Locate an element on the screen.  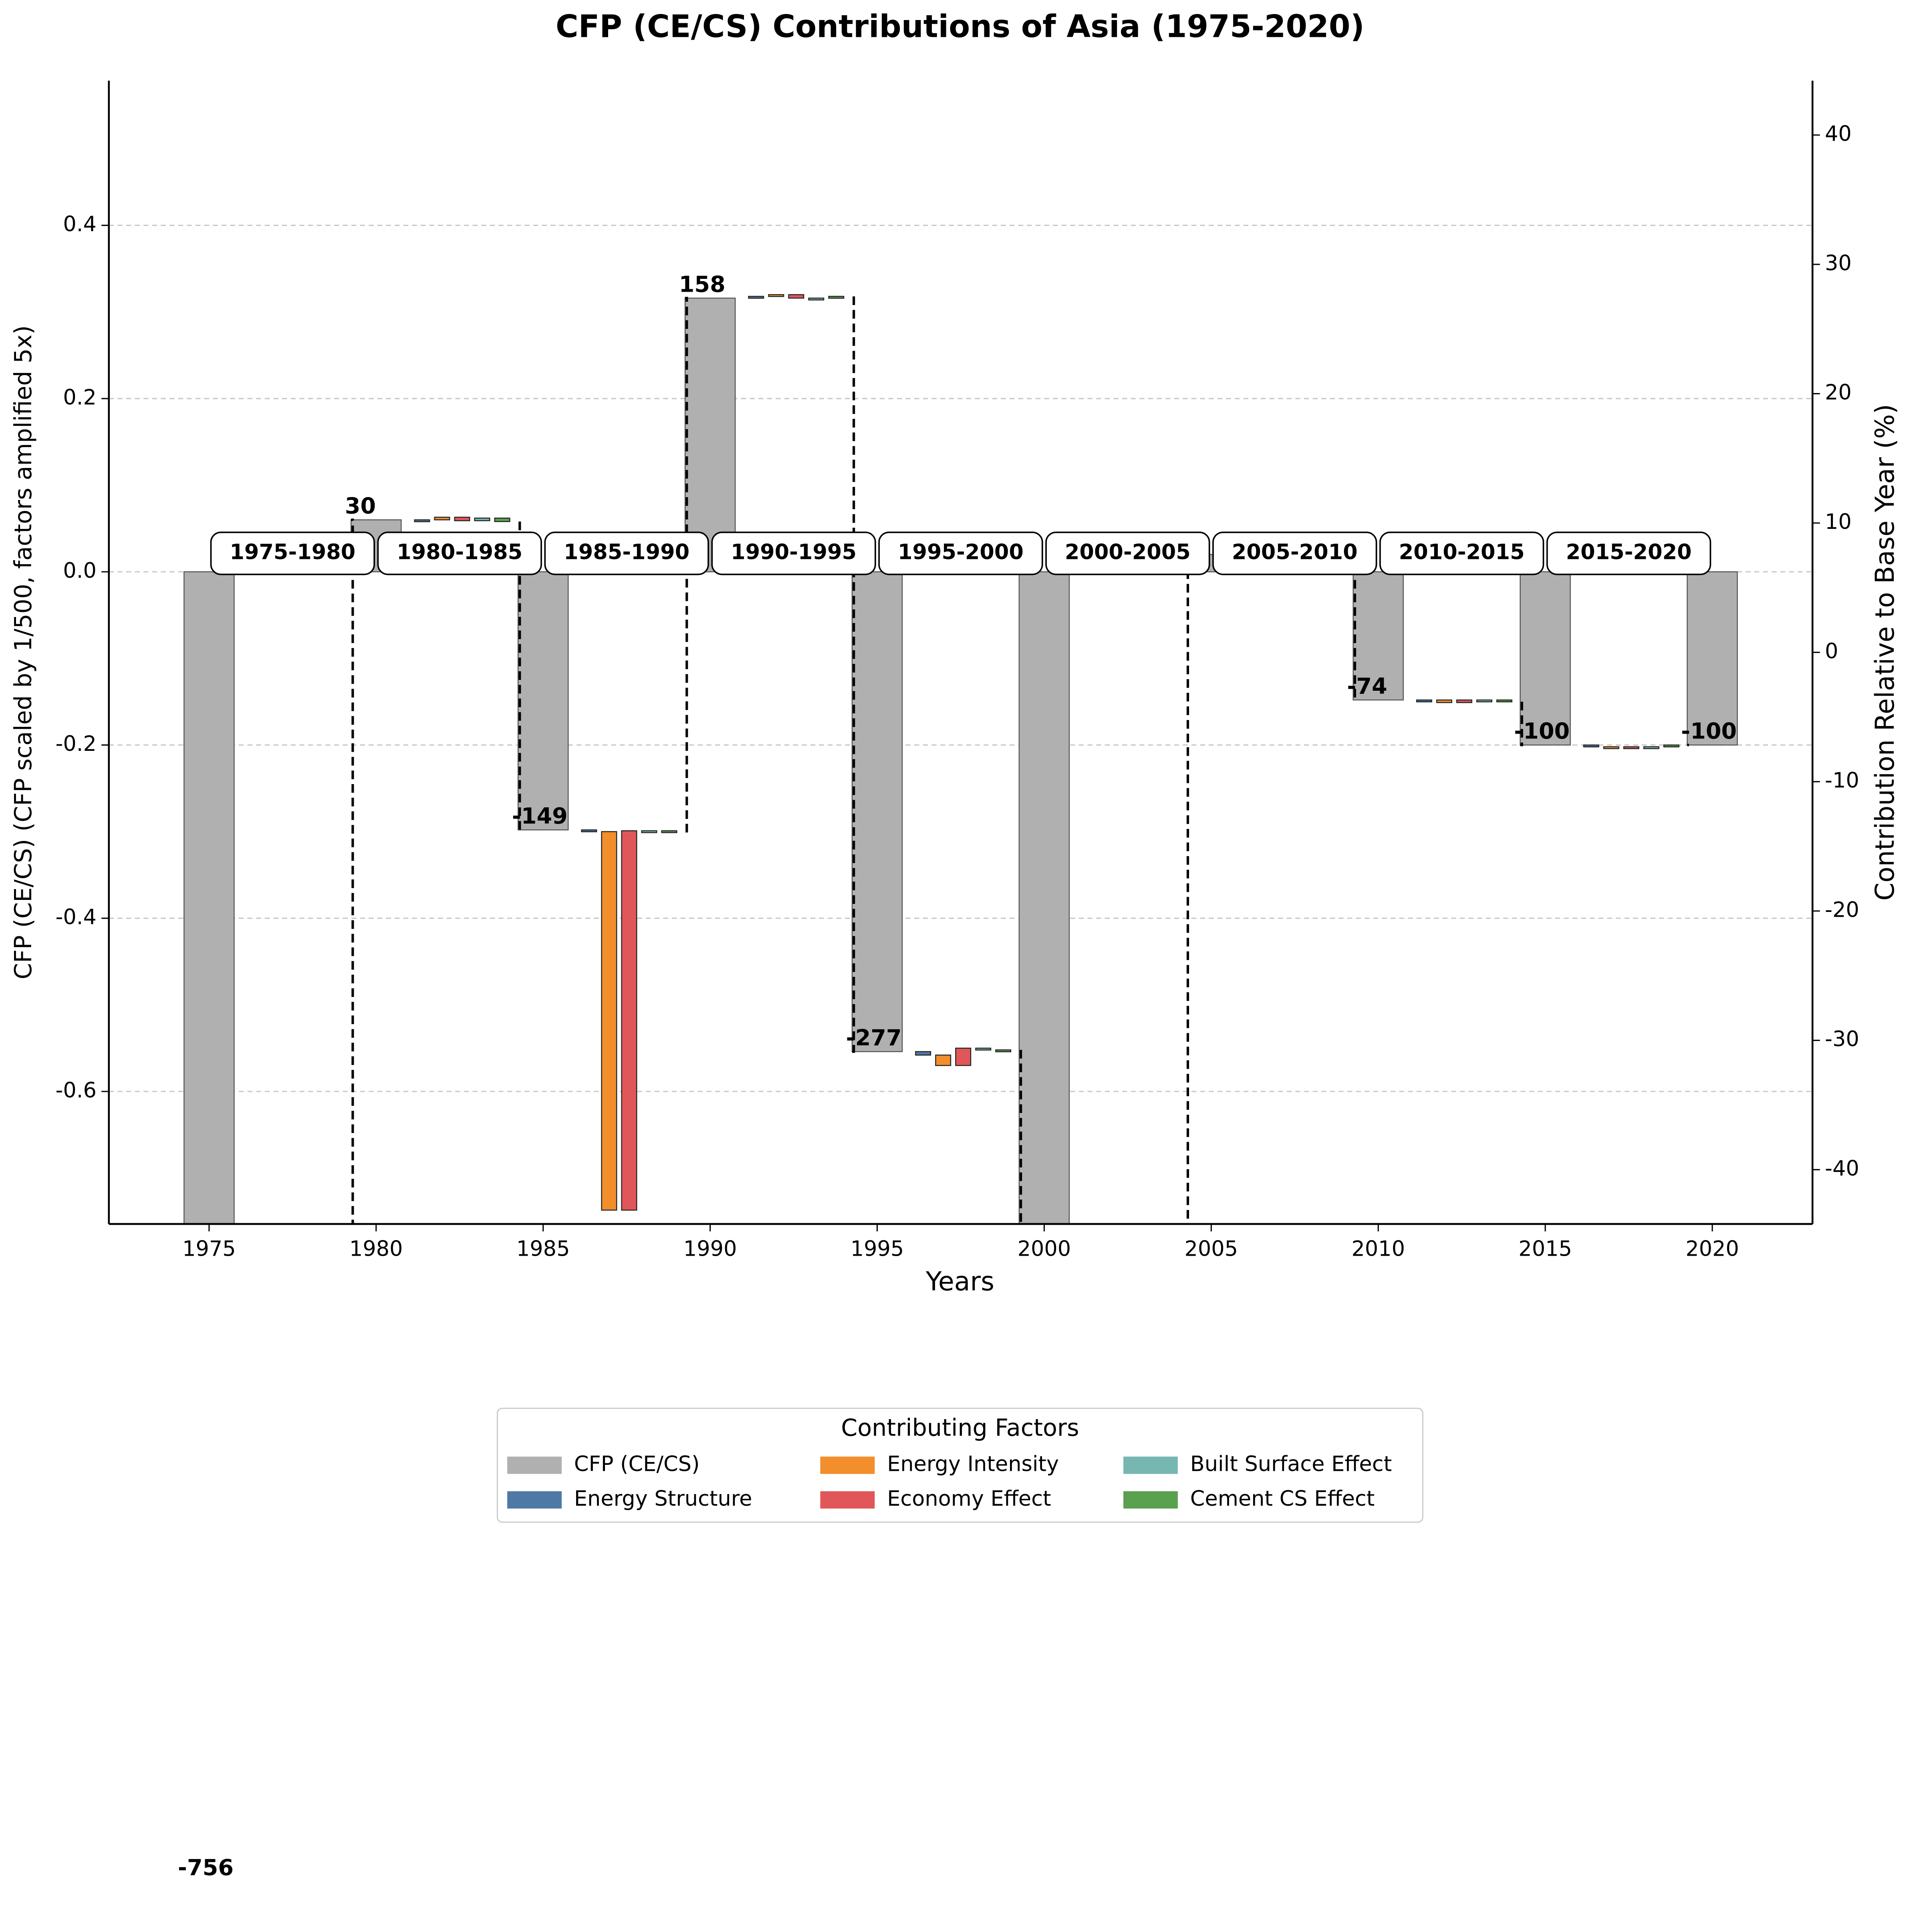
period-label: 2000-2005 is located at coordinates (1128, 552).